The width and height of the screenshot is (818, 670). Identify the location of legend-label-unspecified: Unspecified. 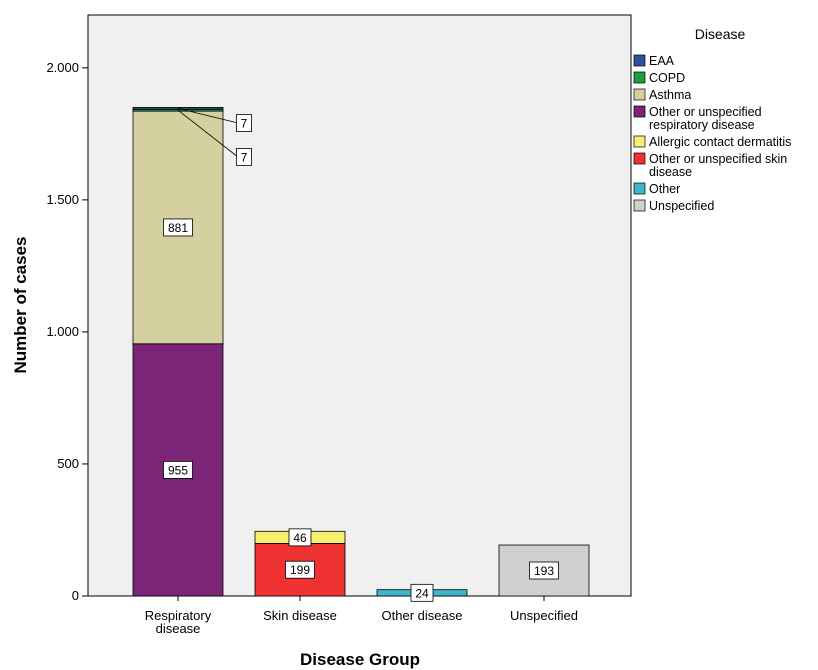
(681, 206).